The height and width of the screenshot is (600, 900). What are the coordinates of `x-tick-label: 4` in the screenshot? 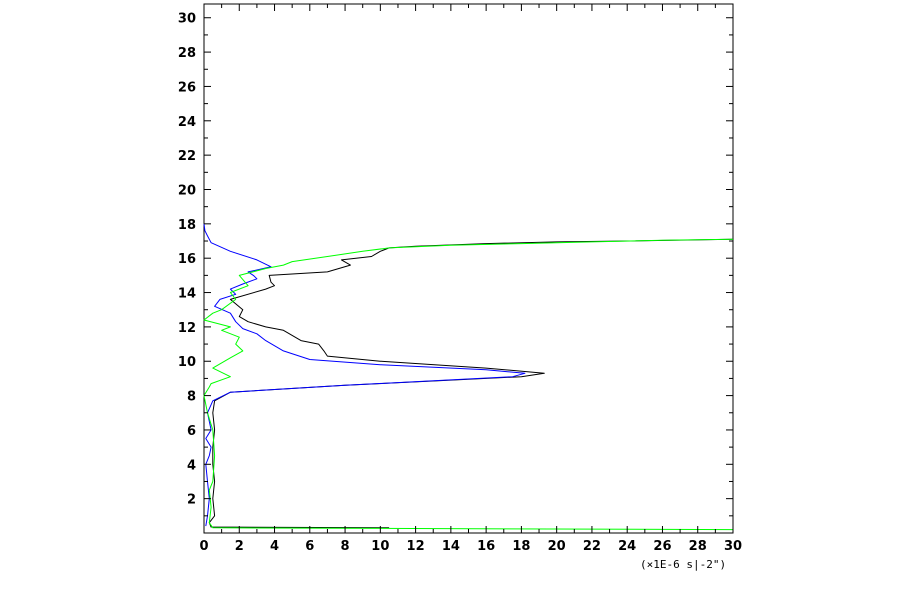 It's located at (274, 546).